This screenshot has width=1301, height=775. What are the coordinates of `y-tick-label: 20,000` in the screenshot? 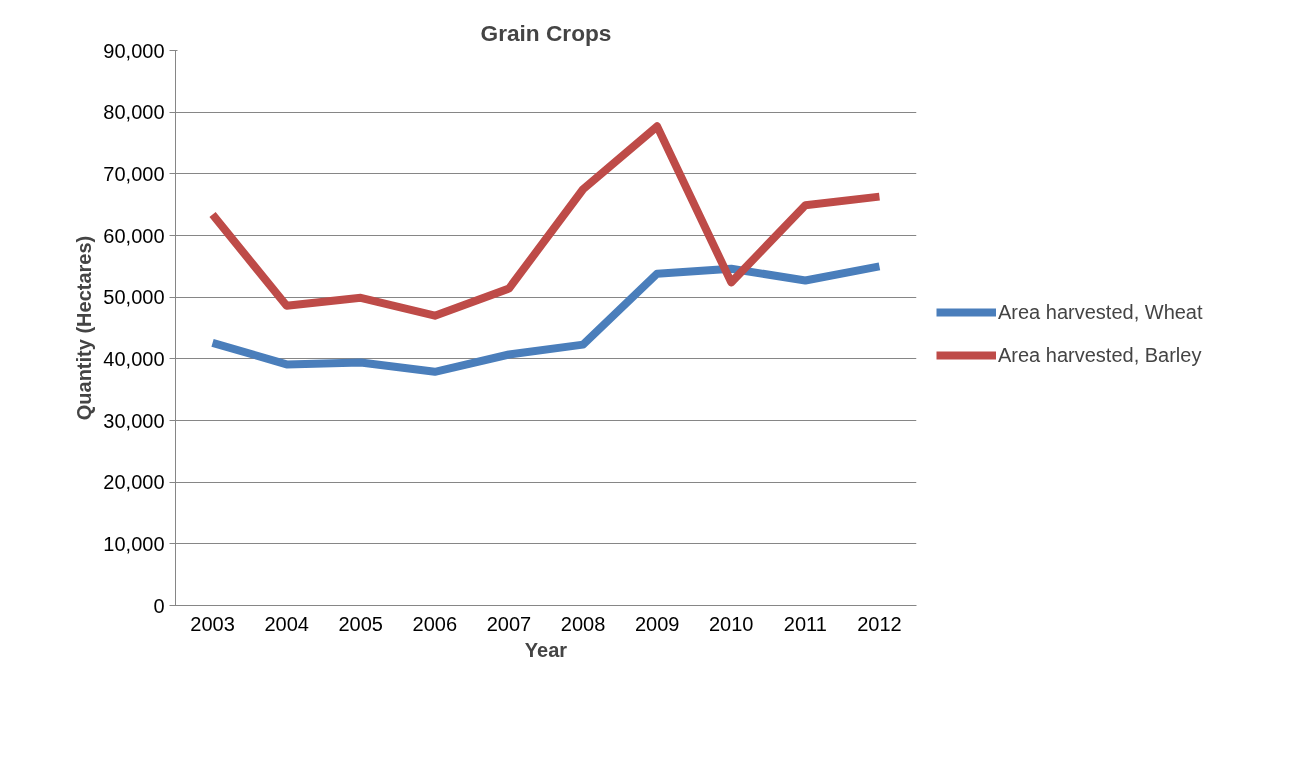 It's located at (134, 482).